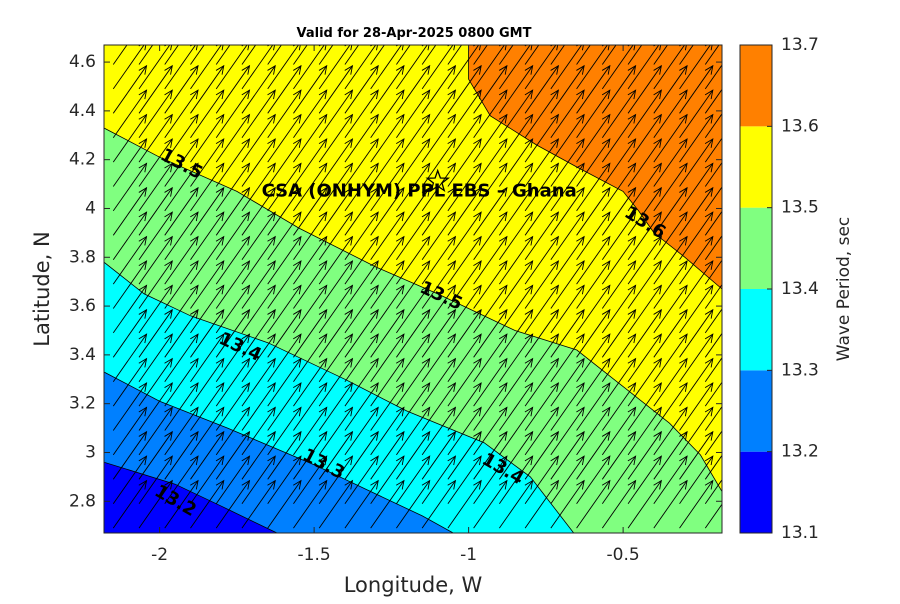 The width and height of the screenshot is (900, 604). Describe the element at coordinates (800, 126) in the screenshot. I see `colorbar-tick-label: 13.6` at that location.